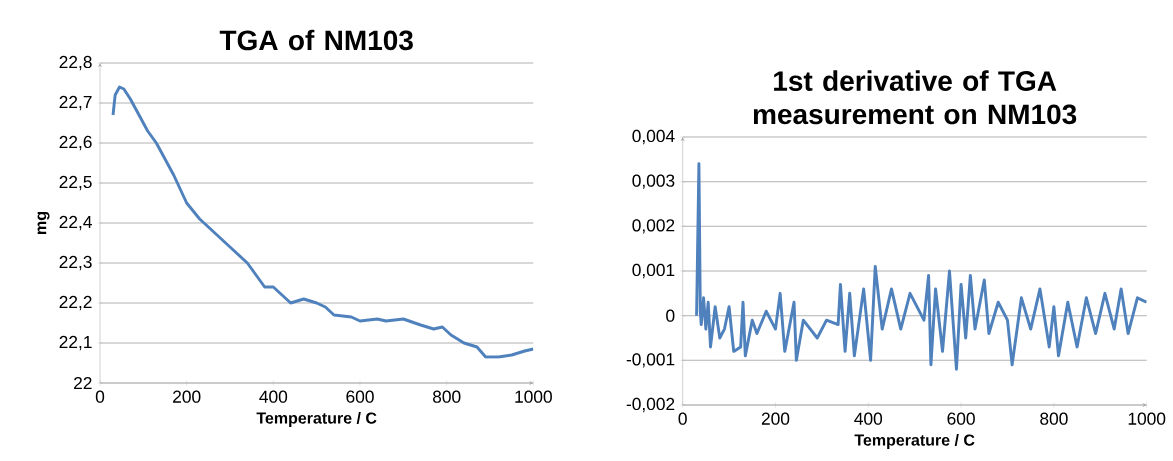 This screenshot has width=1173, height=461. I want to click on y-axis-title: mg, so click(43, 223).